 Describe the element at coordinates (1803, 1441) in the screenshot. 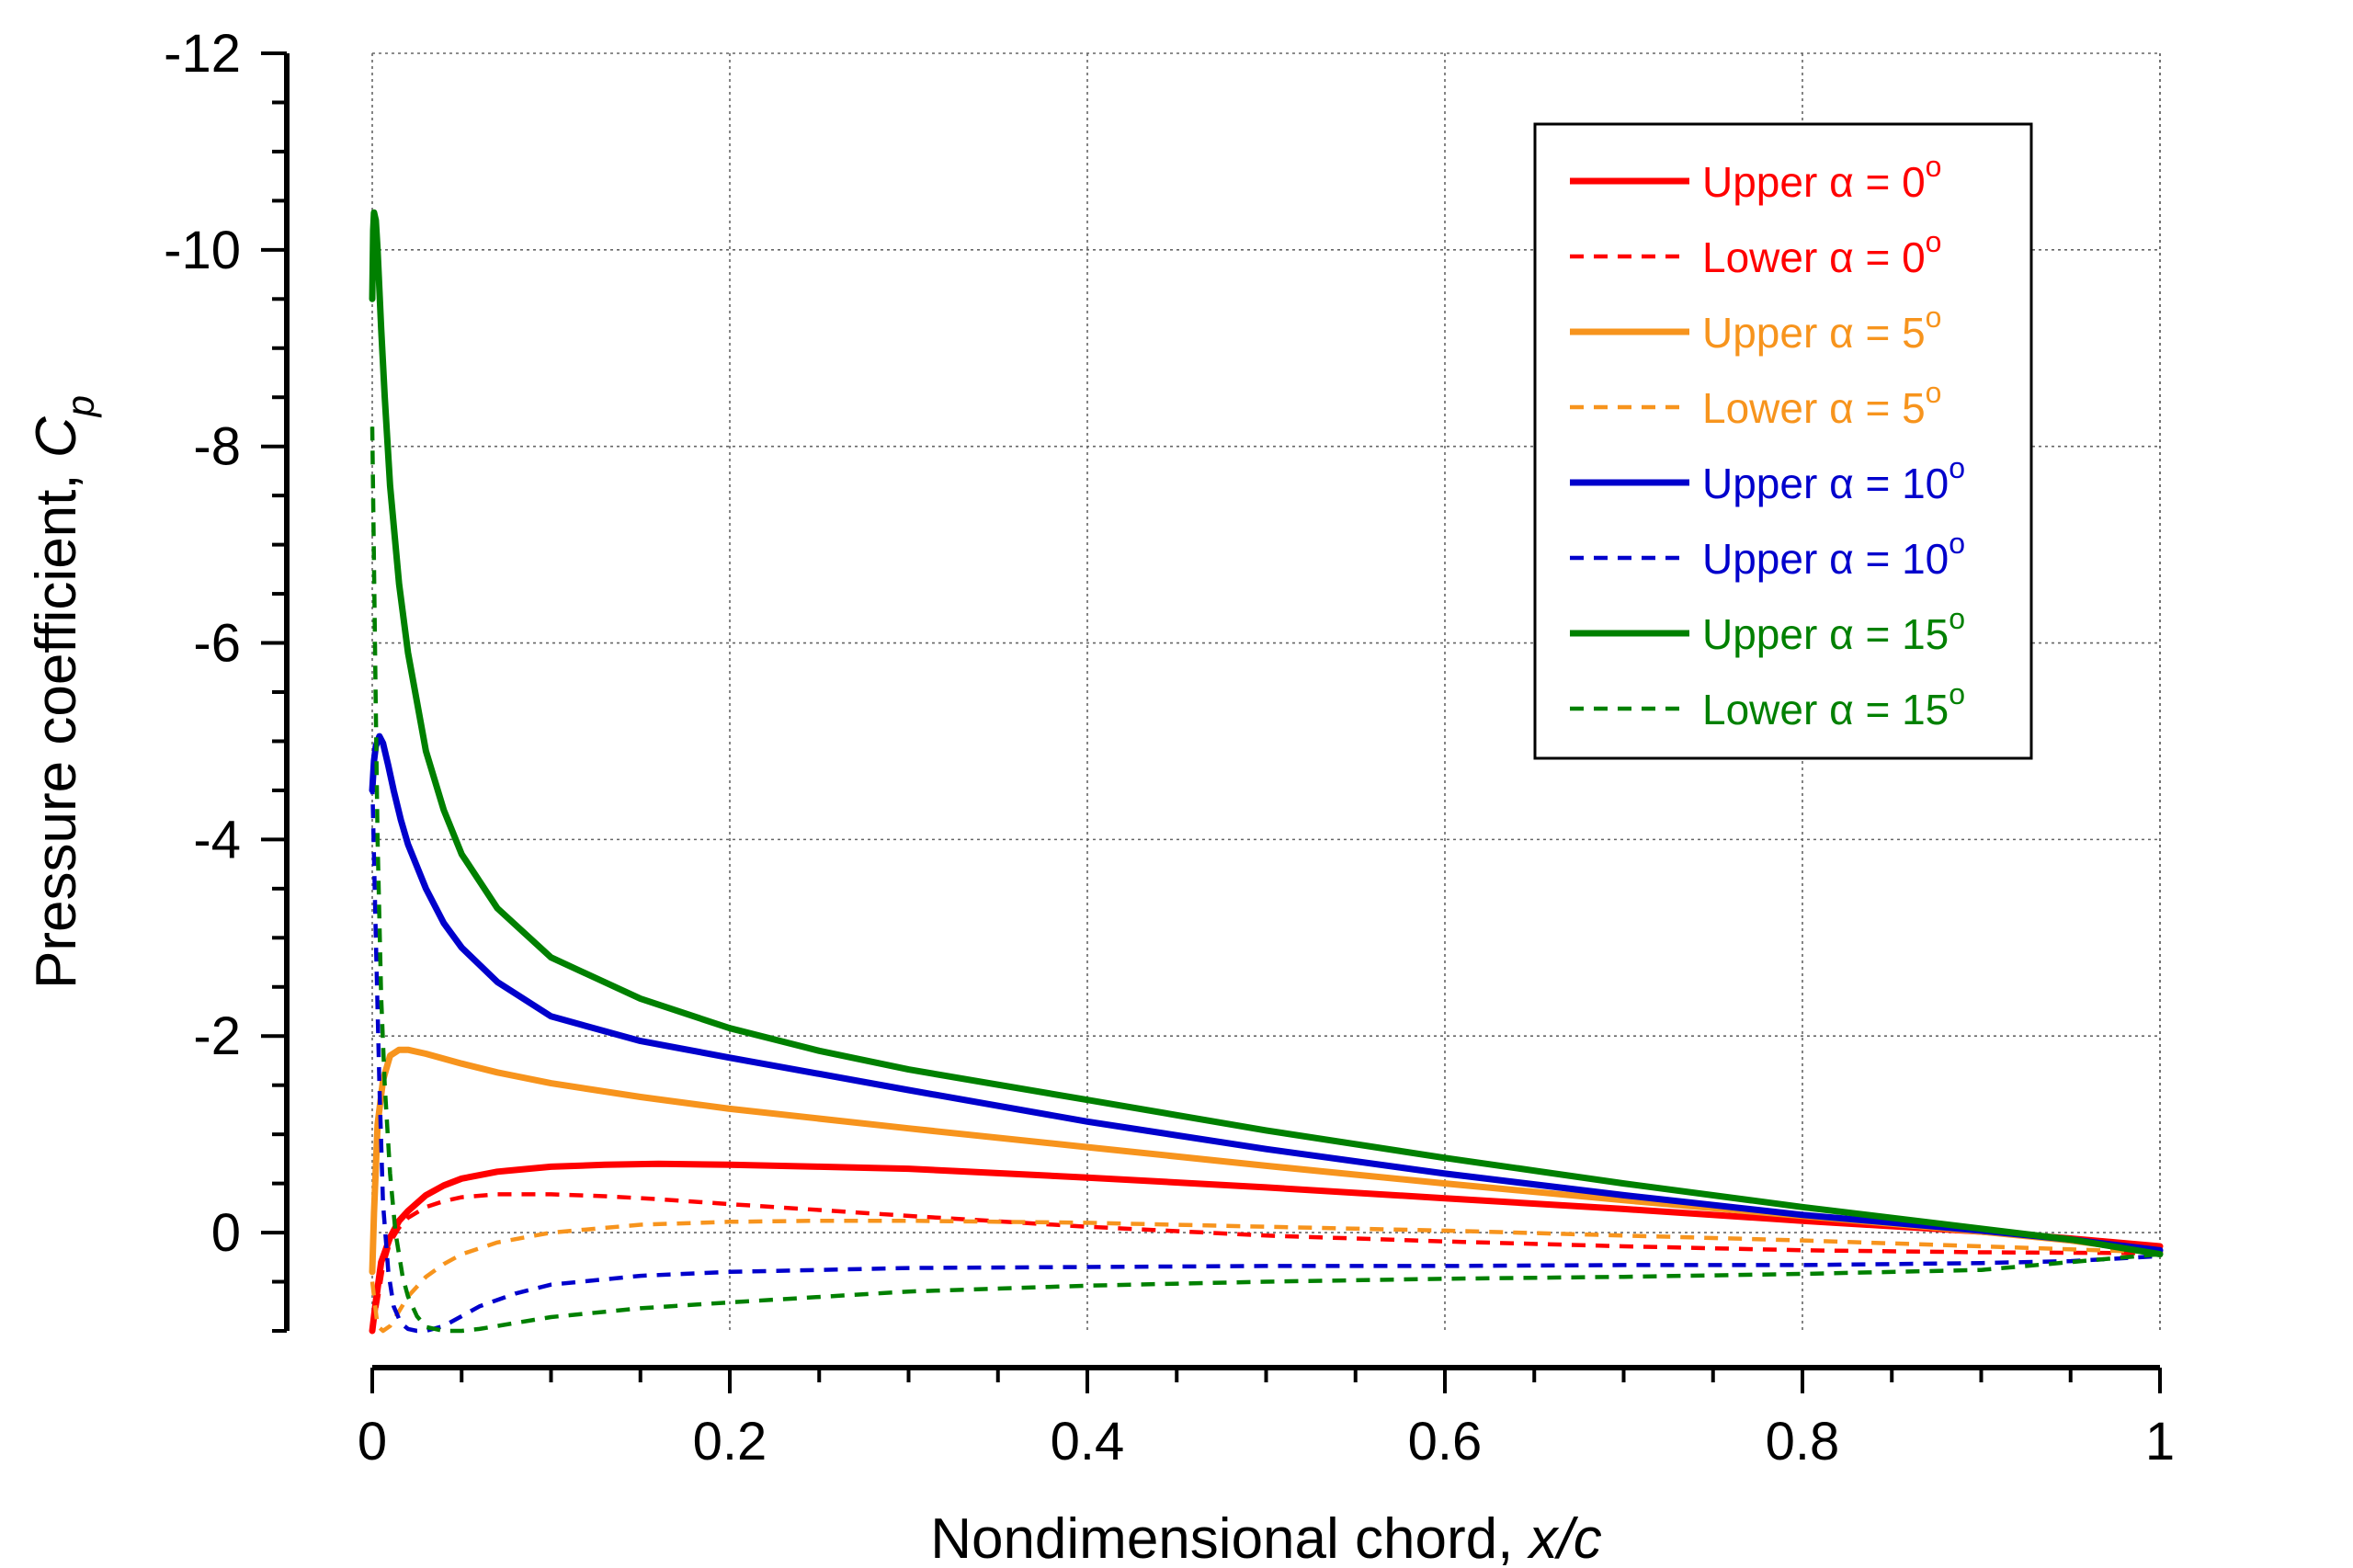

I see `x-tick-label: 0.8` at that location.